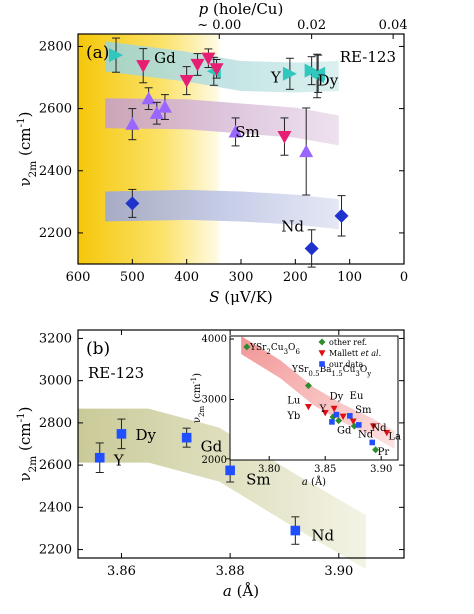  Describe the element at coordinates (55, 381) in the screenshot. I see `y-tick-label: 3000` at that location.